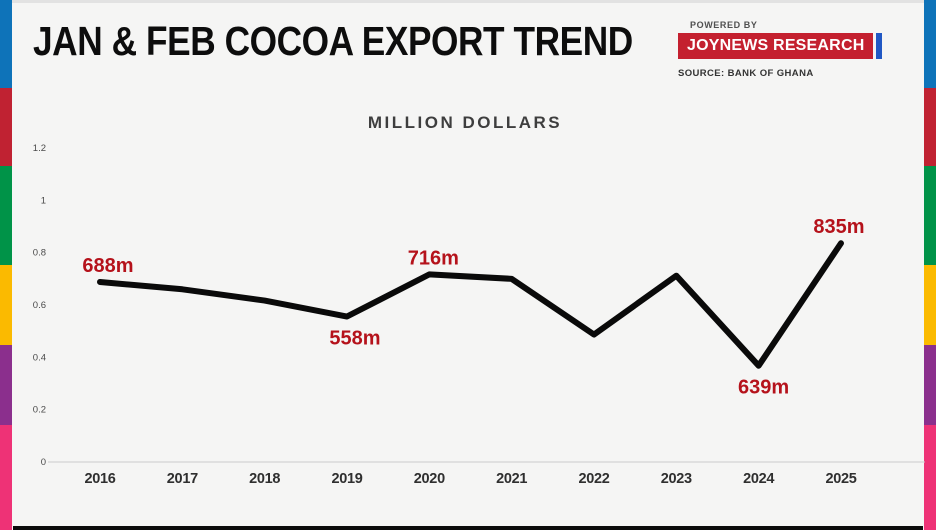 The width and height of the screenshot is (936, 530). I want to click on x-axis-label: 2017, so click(182, 479).